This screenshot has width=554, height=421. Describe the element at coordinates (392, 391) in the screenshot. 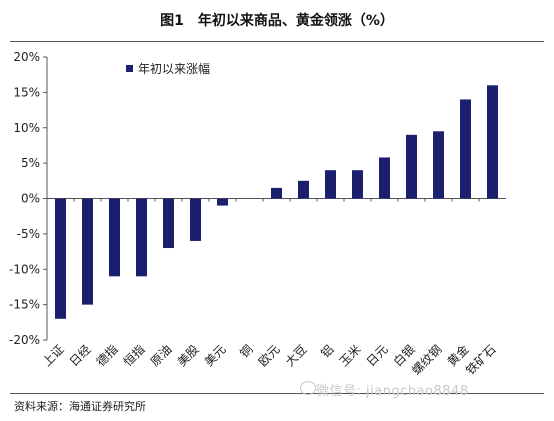

I see `watermark: 微信号: jiangchao8848` at that location.